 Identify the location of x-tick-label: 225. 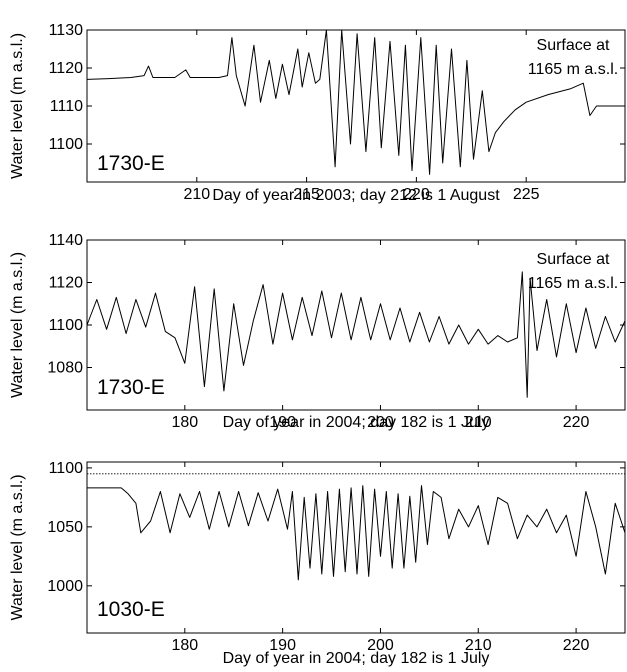
(526, 194).